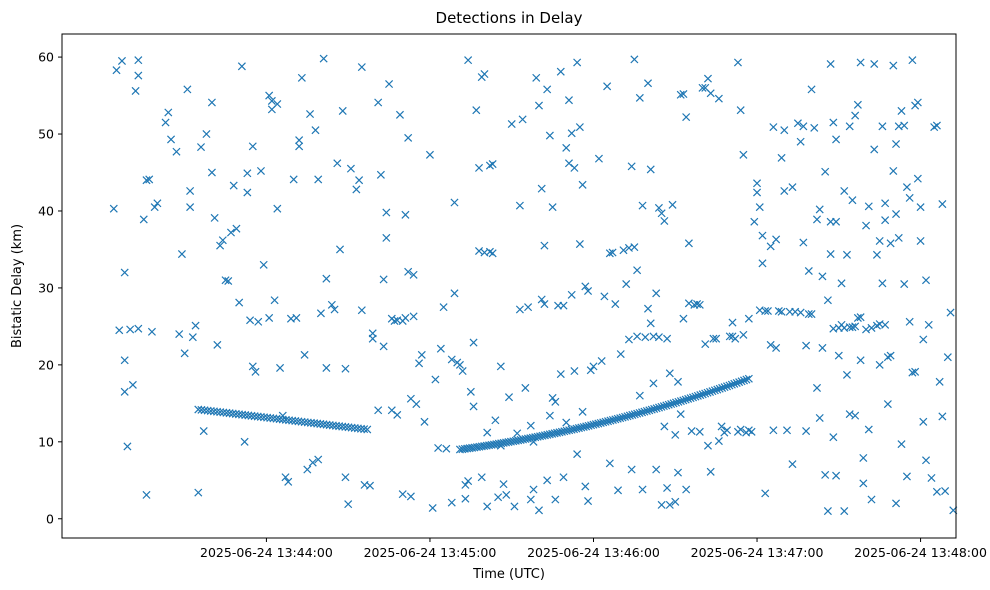 This screenshot has width=990, height=590. I want to click on chart-title: Detections in Delay, so click(509, 18).